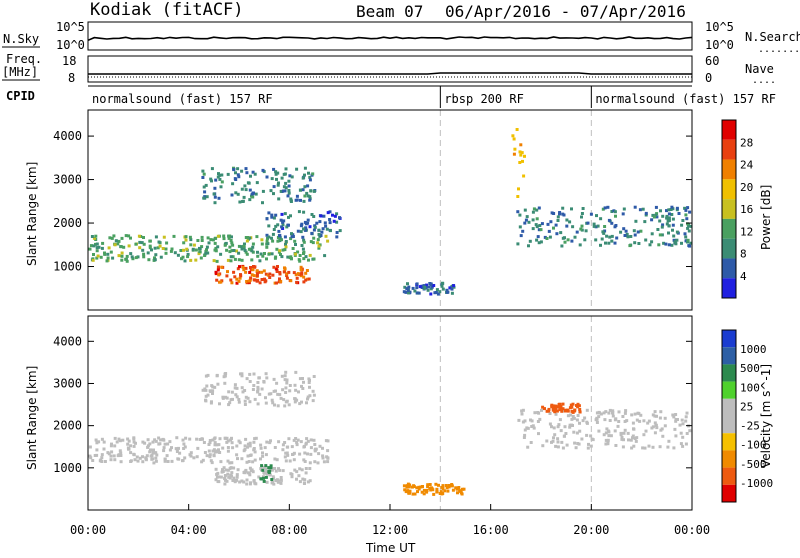 The height and width of the screenshot is (558, 800). I want to click on colorbar-swatch, so click(729, 476).